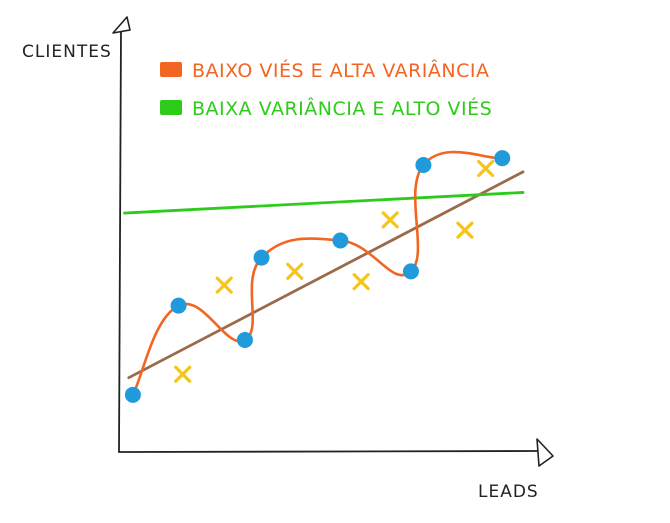 The height and width of the screenshot is (523, 670). I want to click on y-axis, so click(120, 241).